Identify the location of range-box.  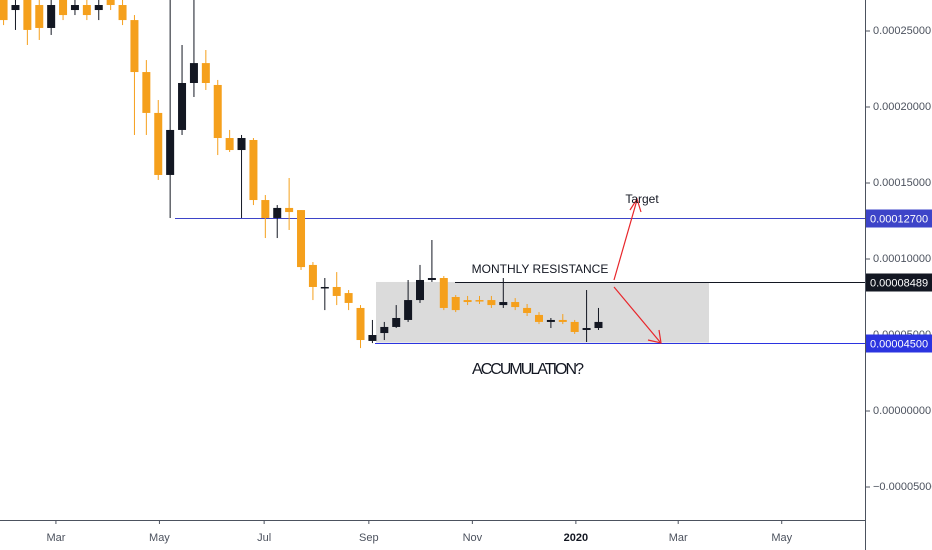
(542, 312).